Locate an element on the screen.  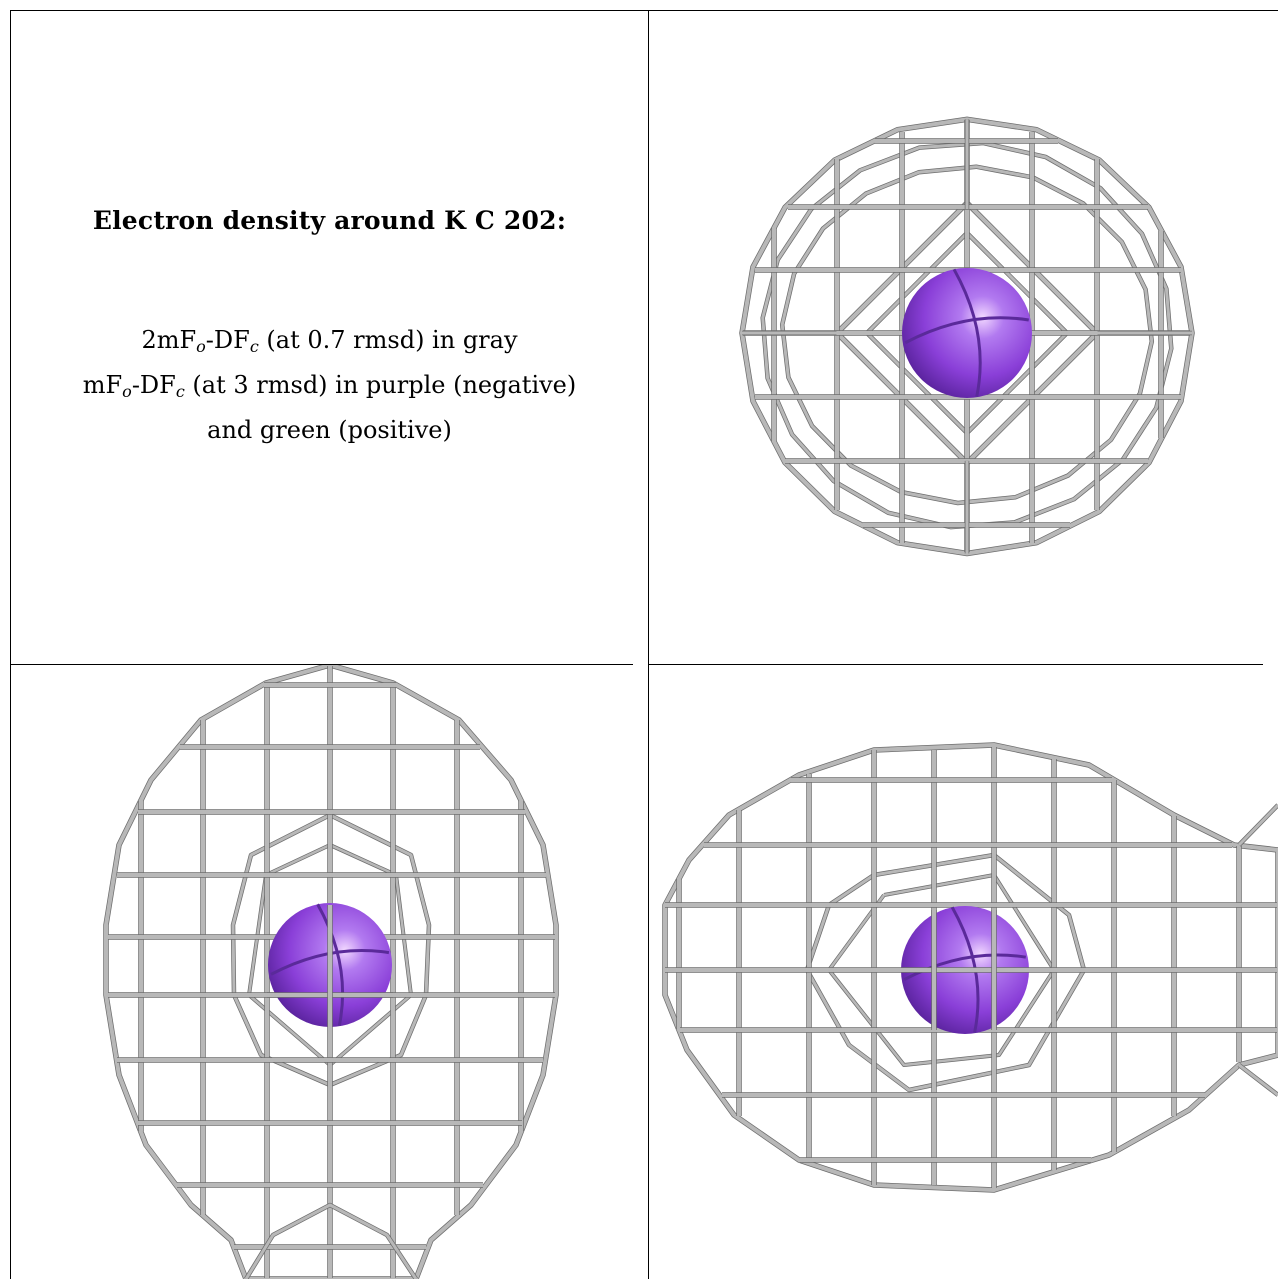
potassium-atom-sphere is located at coordinates (967, 333).